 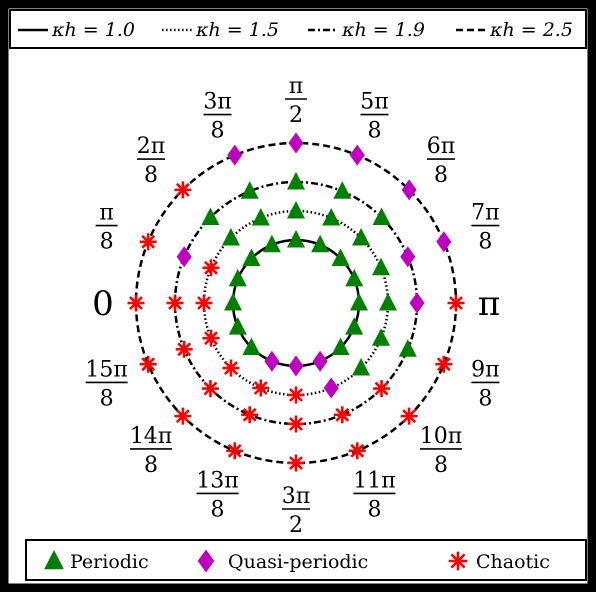 I want to click on angle-label-numerator: 10π, so click(x=441, y=436).